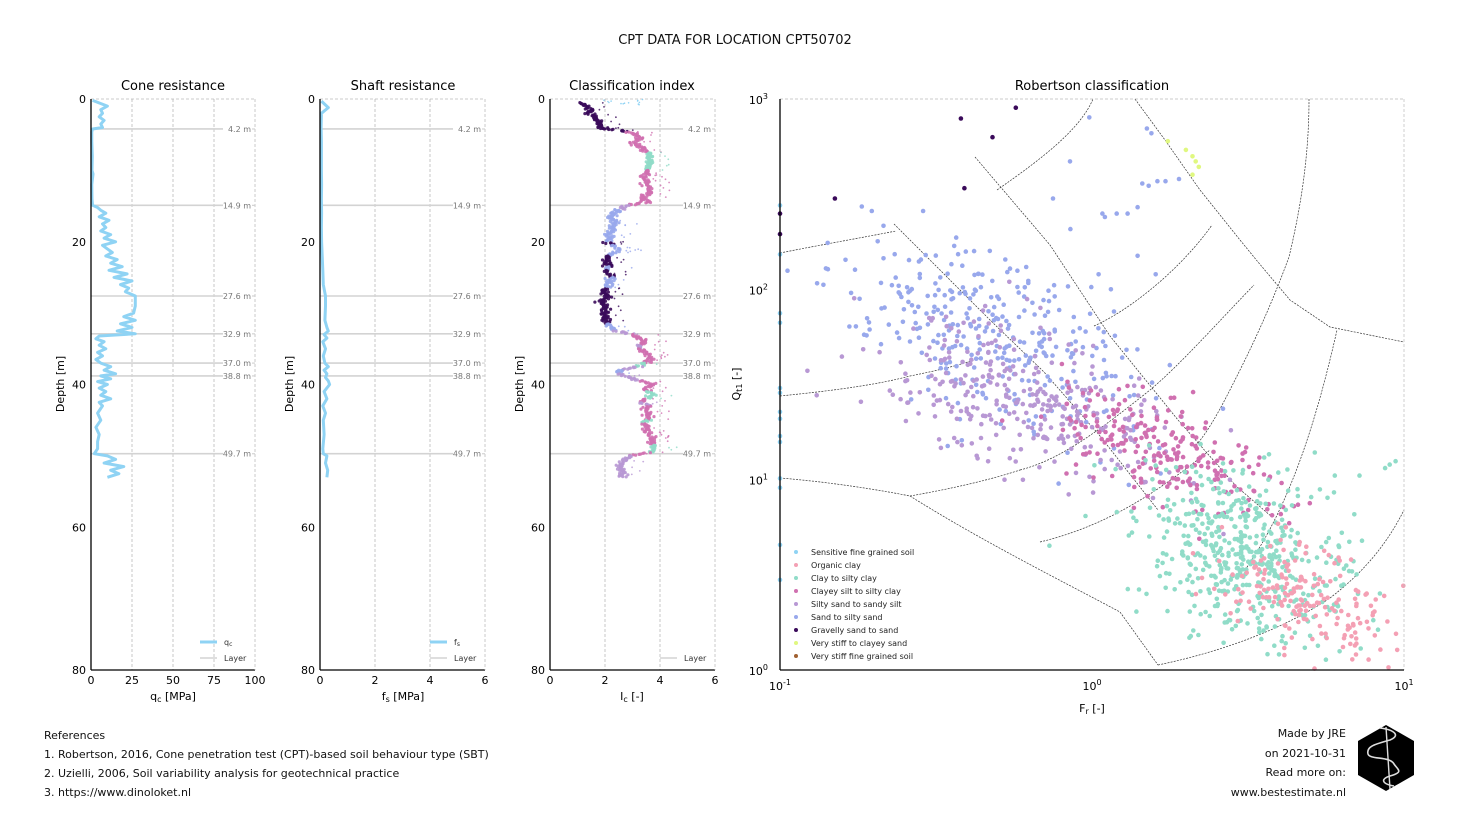  Describe the element at coordinates (1098, 682) in the screenshot. I see `tick-exponent: 0` at that location.